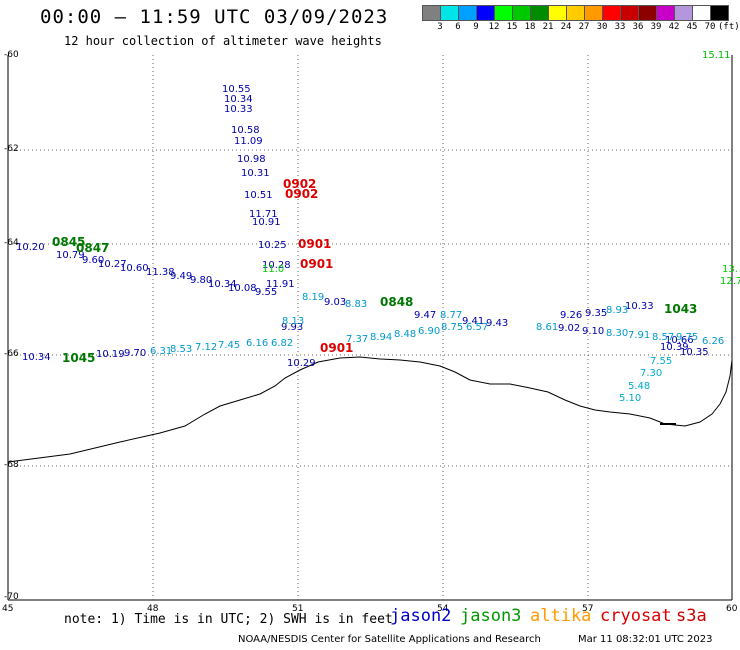  What do you see at coordinates (729, 27) in the screenshot?
I see `scale-label: (ft)` at bounding box center [729, 27].